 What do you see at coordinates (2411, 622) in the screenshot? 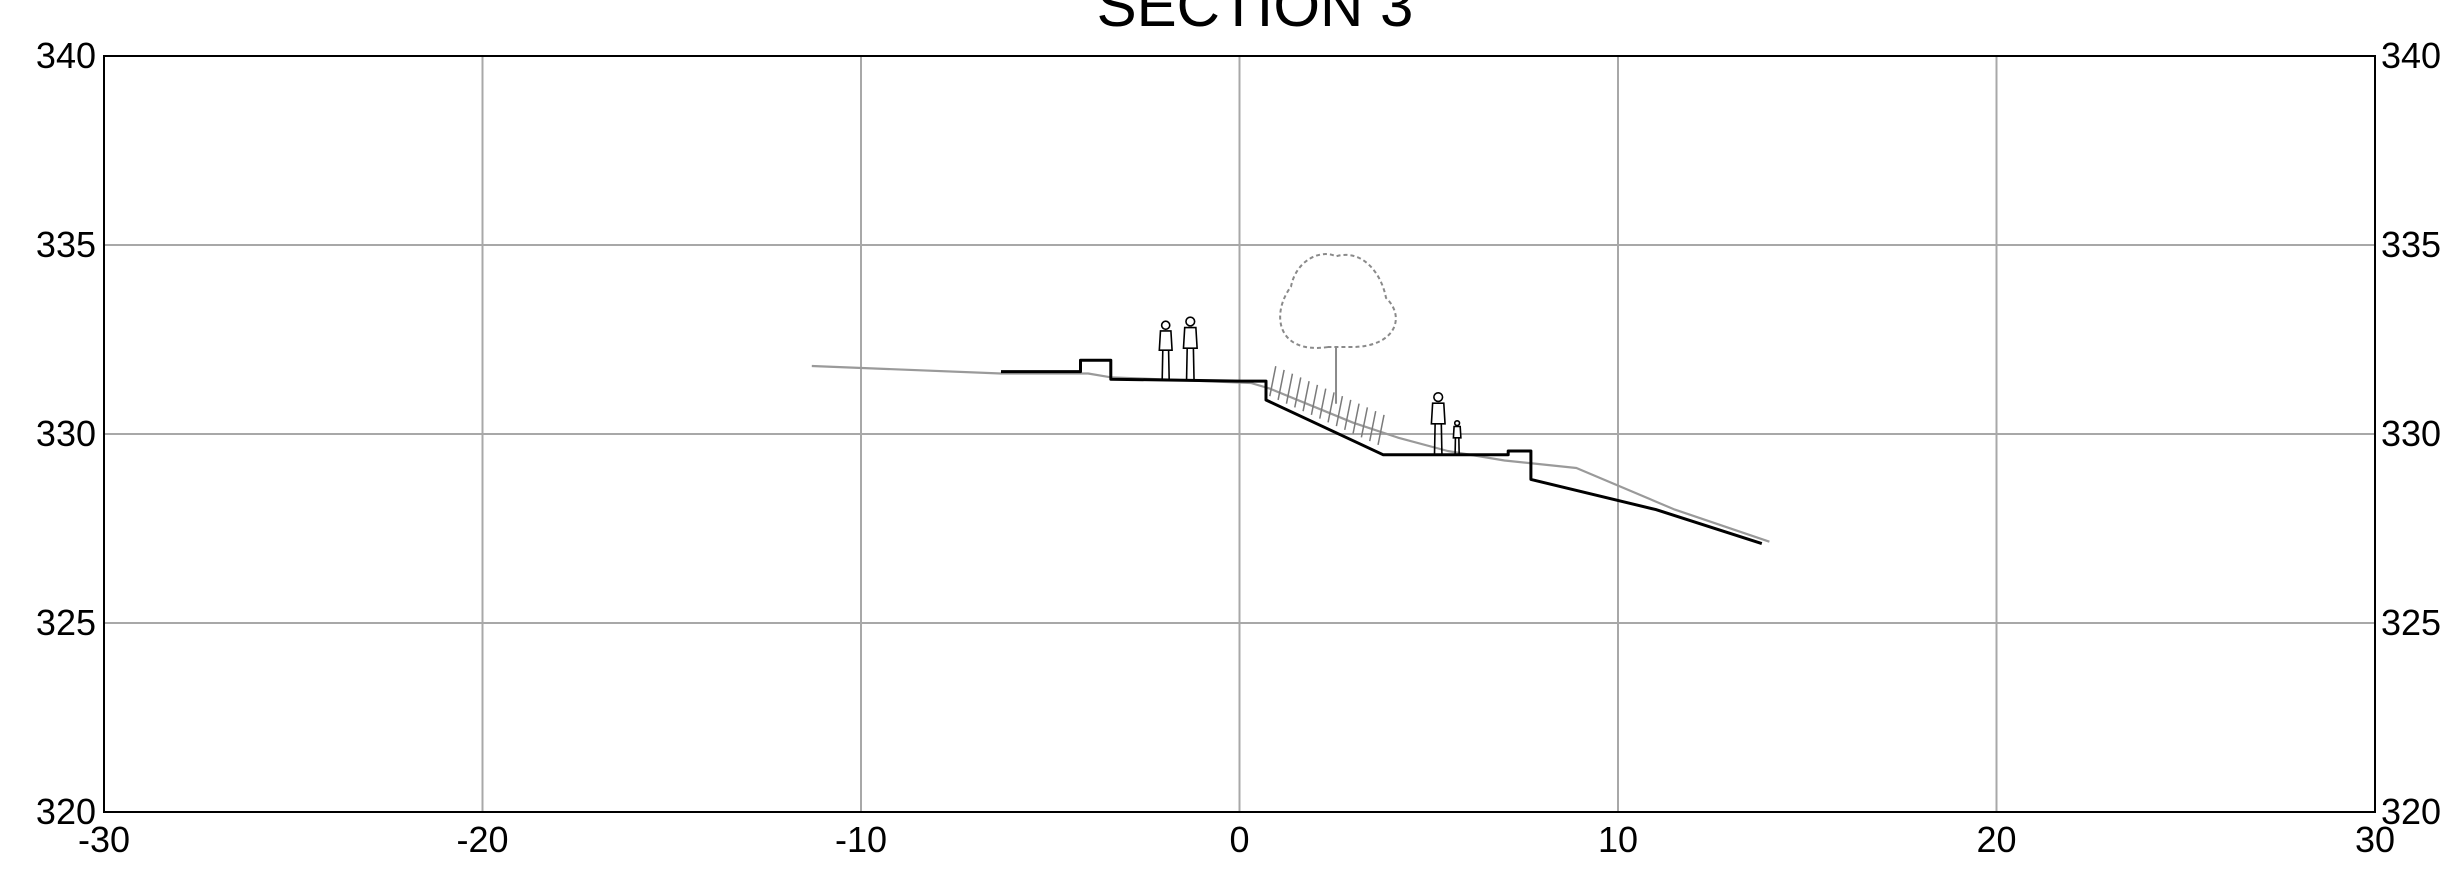
I see `y-tick-label-right: 325` at bounding box center [2411, 622].